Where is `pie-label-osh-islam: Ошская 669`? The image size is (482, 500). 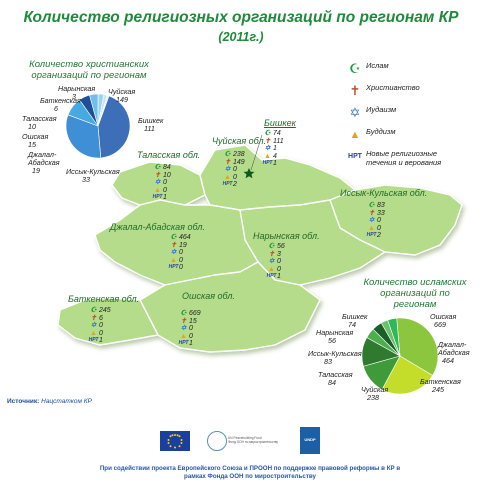 pie-label-osh-islam: Ошская 669 is located at coordinates (443, 320).